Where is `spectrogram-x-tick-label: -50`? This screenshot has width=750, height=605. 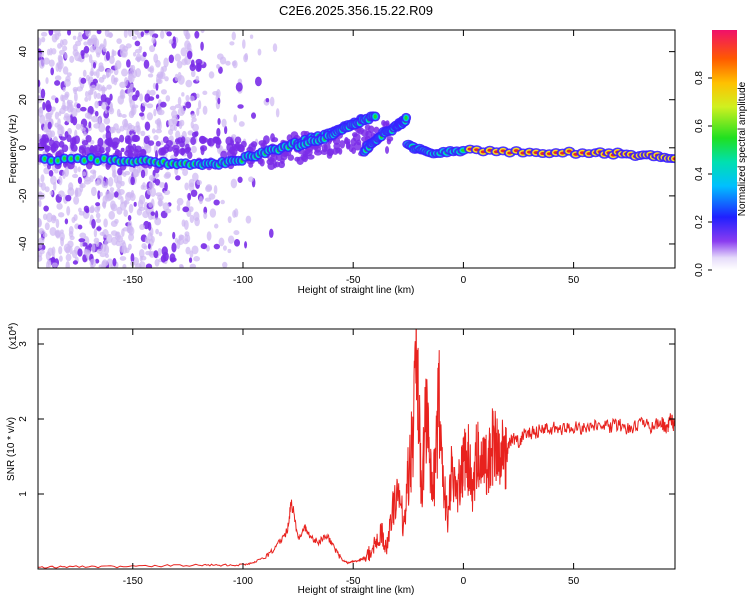 spectrogram-x-tick-label: -50 is located at coordinates (353, 280).